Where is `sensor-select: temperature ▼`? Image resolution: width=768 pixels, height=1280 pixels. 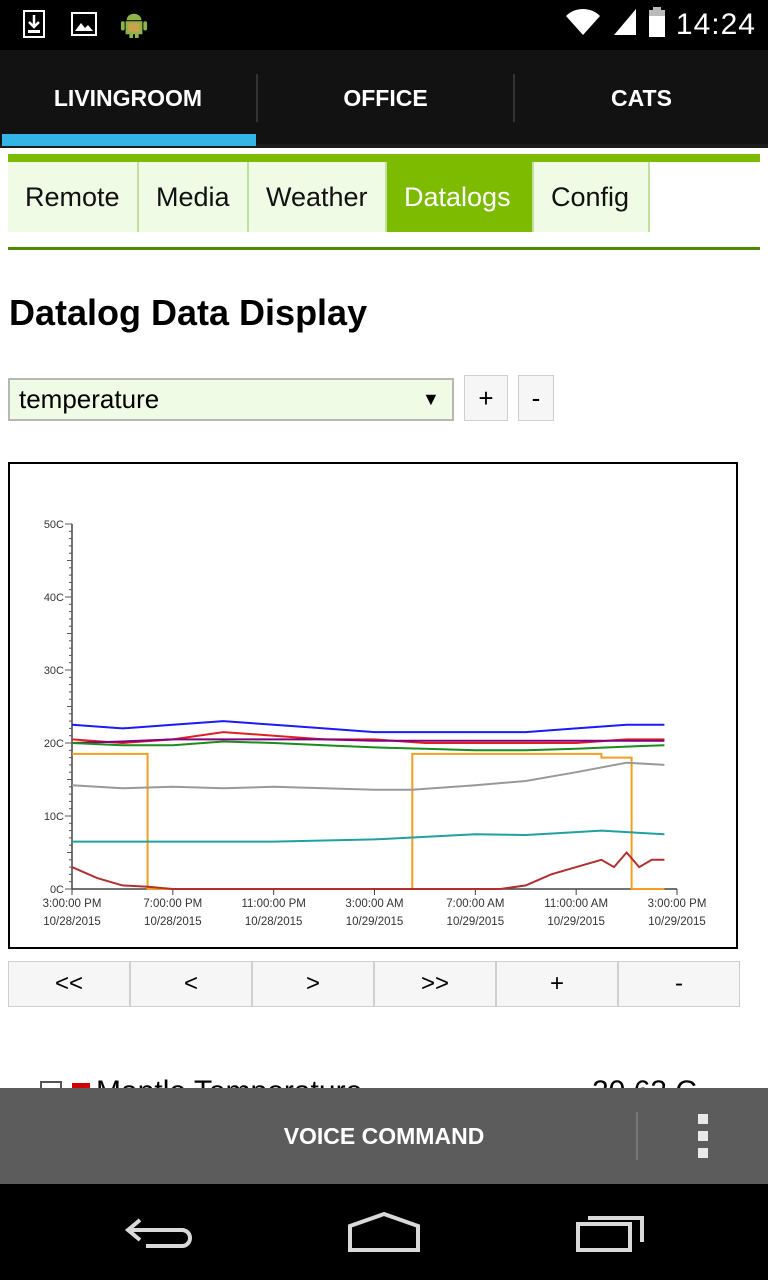 sensor-select: temperature ▼ is located at coordinates (231, 399).